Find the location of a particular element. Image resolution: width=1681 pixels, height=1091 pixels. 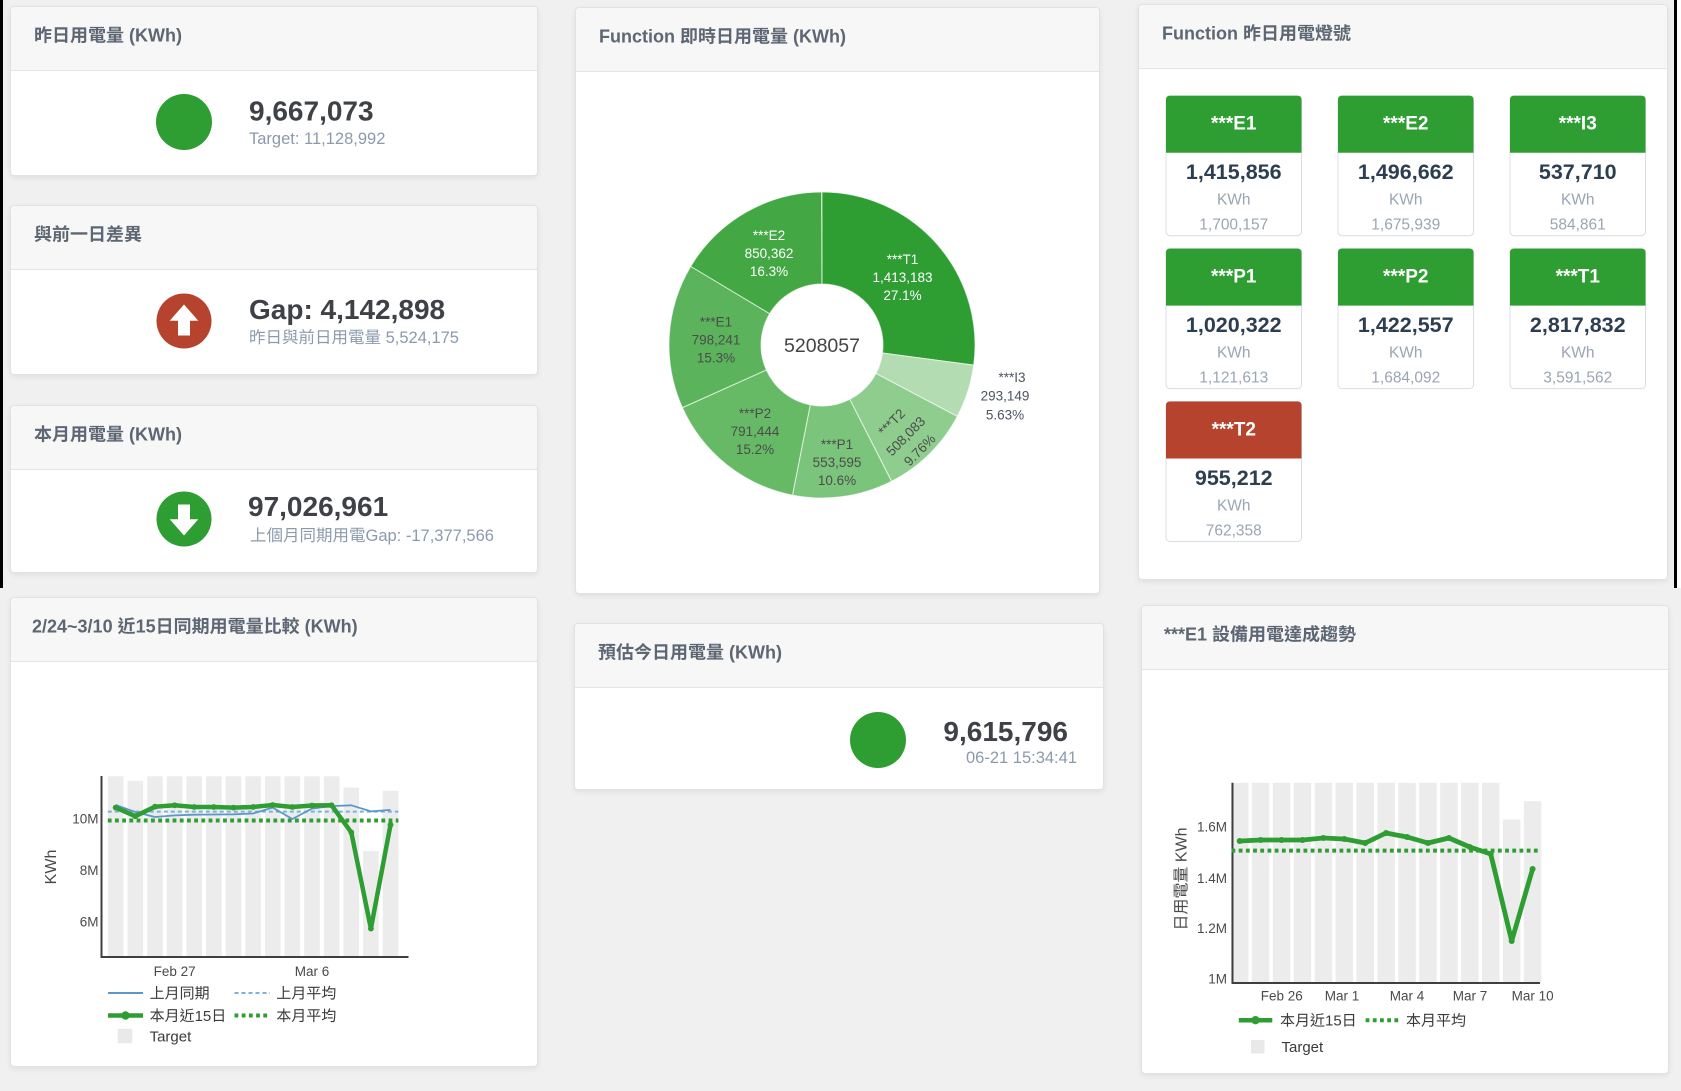

svg-text: 5208057 is located at coordinates (822, 346).